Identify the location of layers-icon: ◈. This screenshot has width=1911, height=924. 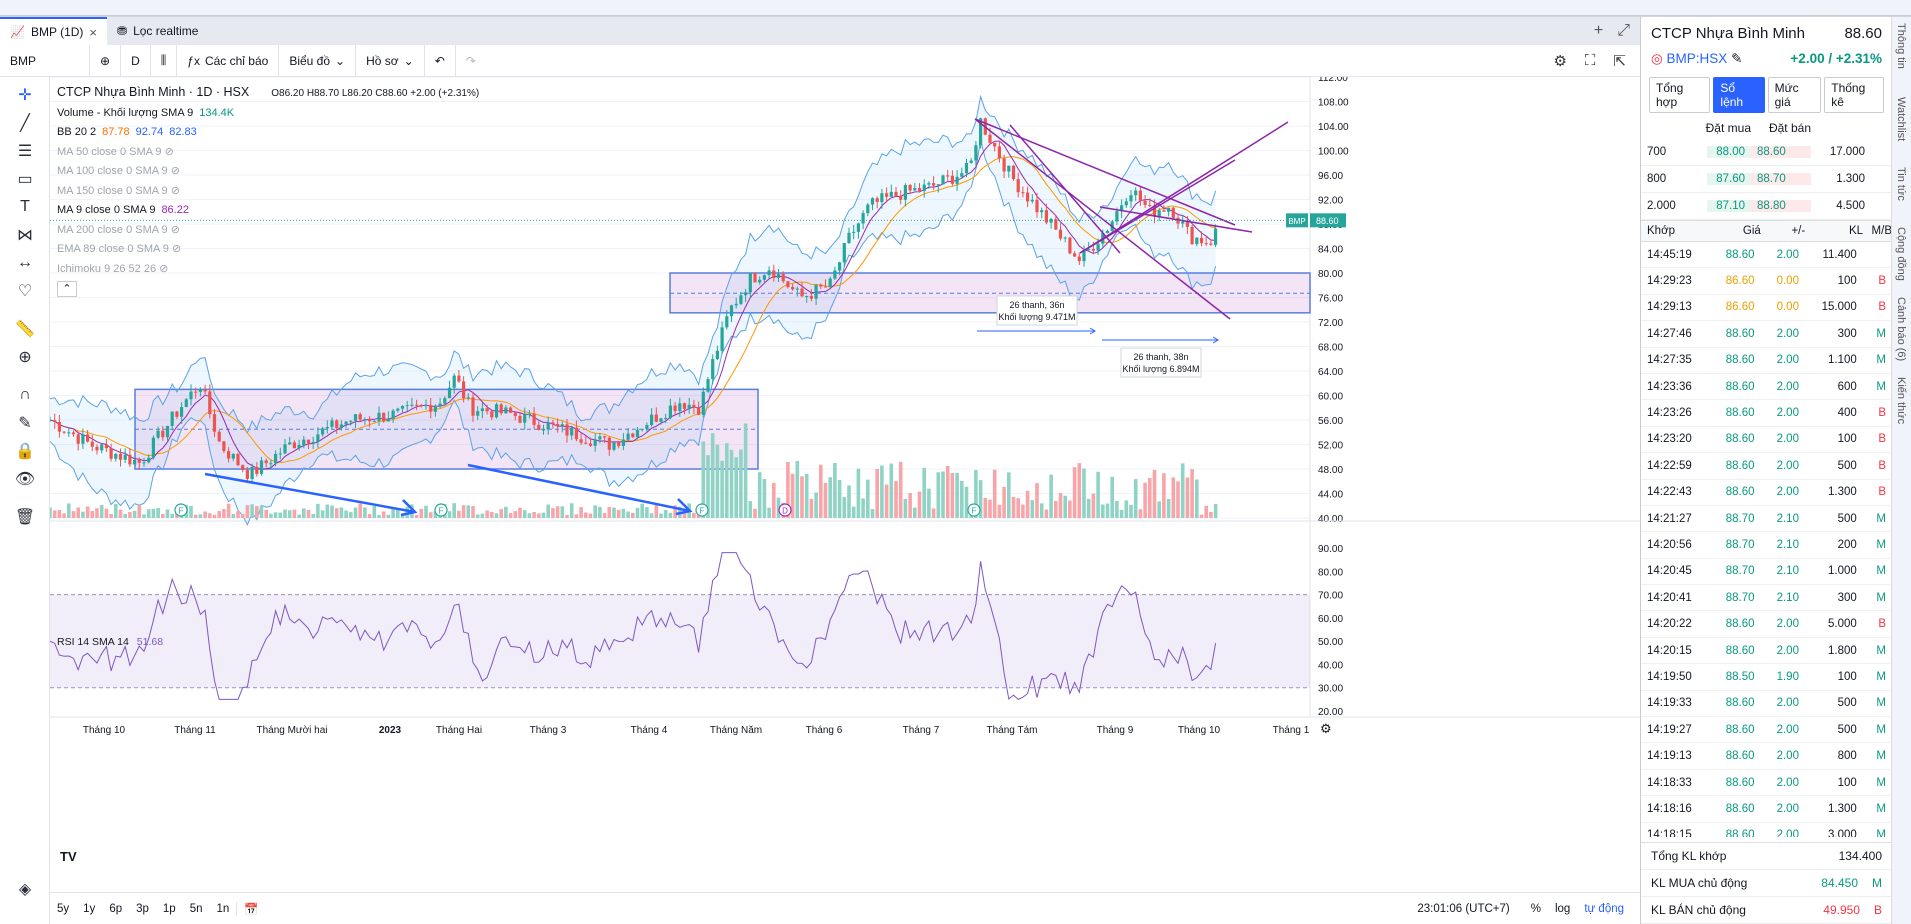
(25, 889).